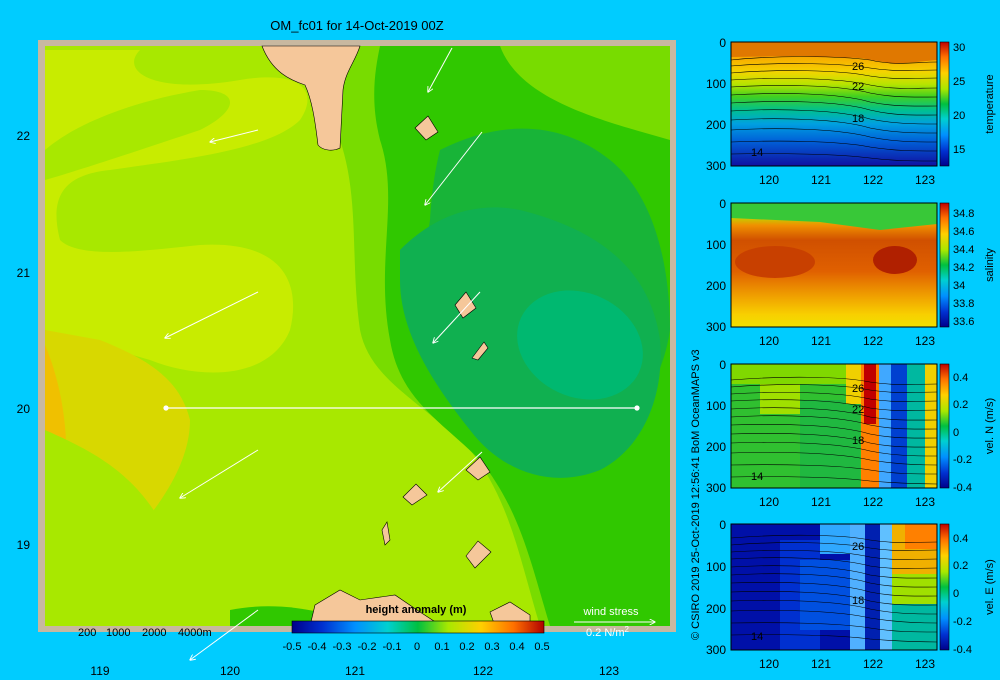  I want to click on colorbar-tick: -0.3, so click(342, 647).